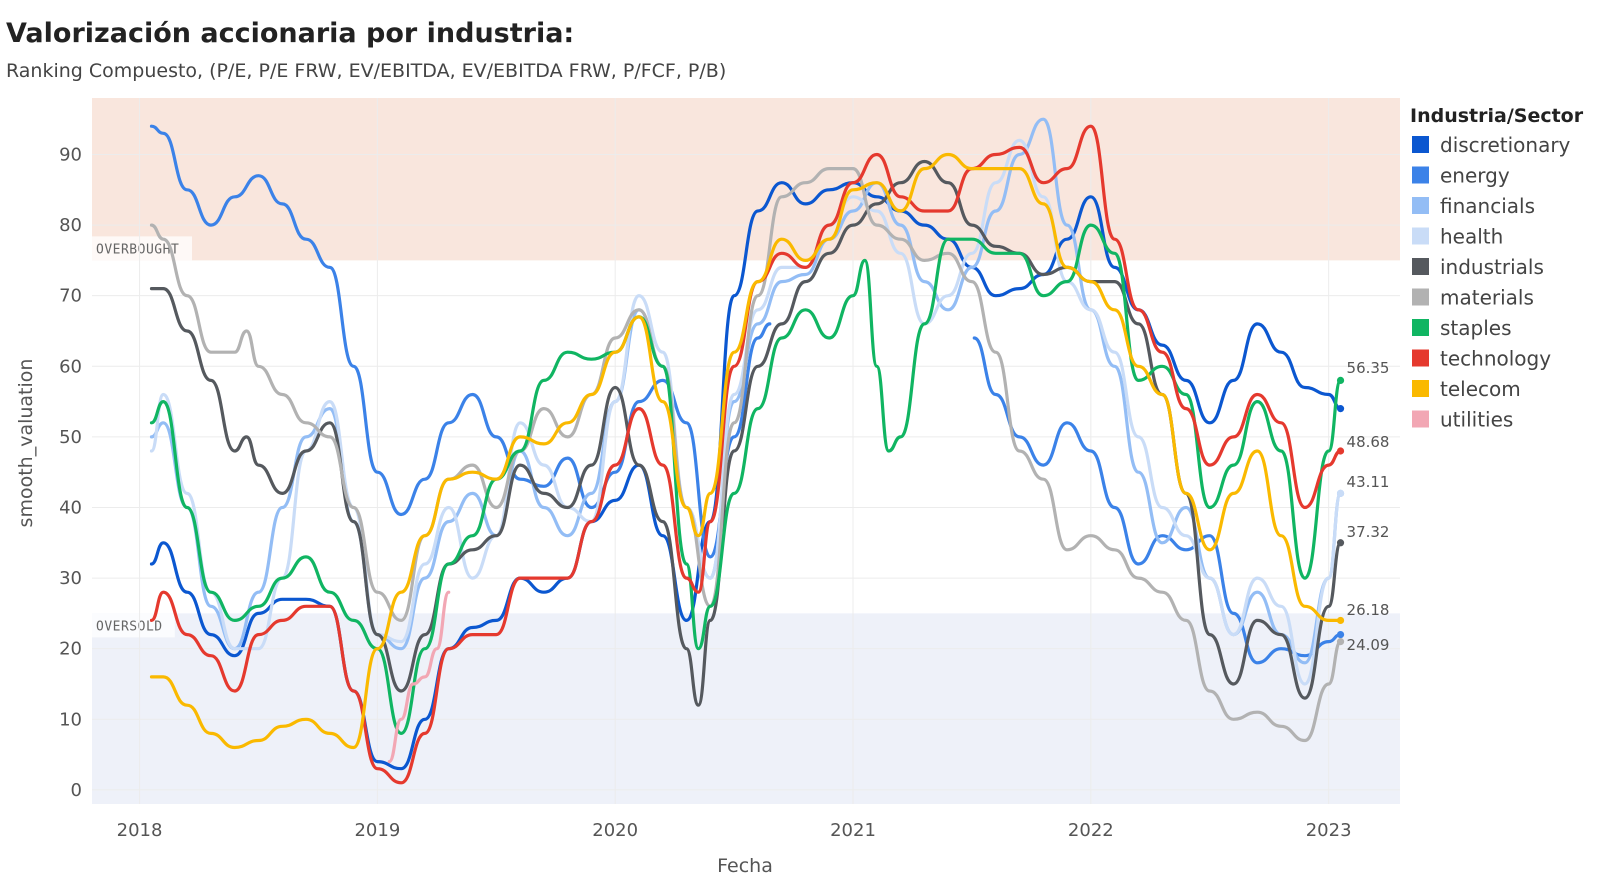 The image size is (1600, 894). What do you see at coordinates (1420, 144) in the screenshot?
I see `legend-swatch-discretionary` at bounding box center [1420, 144].